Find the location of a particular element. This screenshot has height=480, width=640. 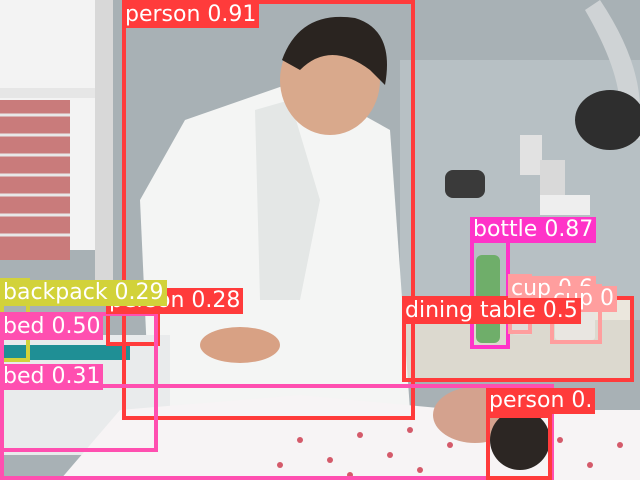

label-backpack: backpack 0.29 is located at coordinates (83, 293).